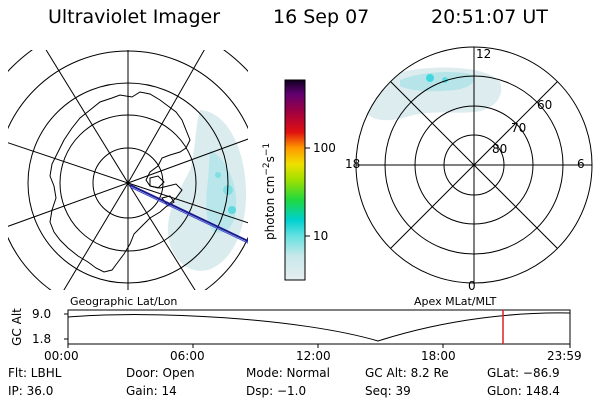 The width and height of the screenshot is (600, 400). I want to click on mlt-label-0: 0, so click(472, 286).